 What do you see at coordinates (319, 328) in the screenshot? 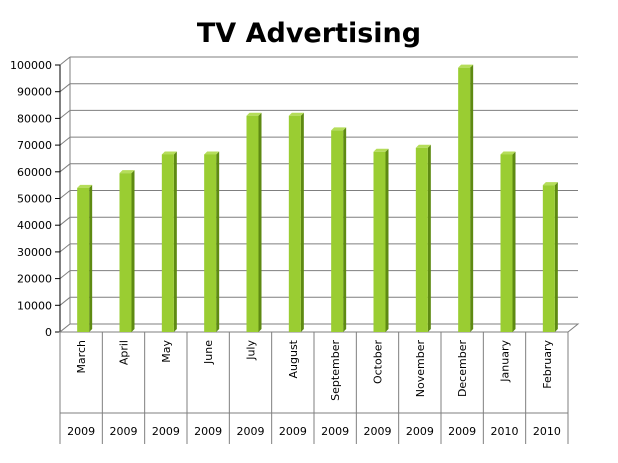
I see `chart-floor` at bounding box center [319, 328].